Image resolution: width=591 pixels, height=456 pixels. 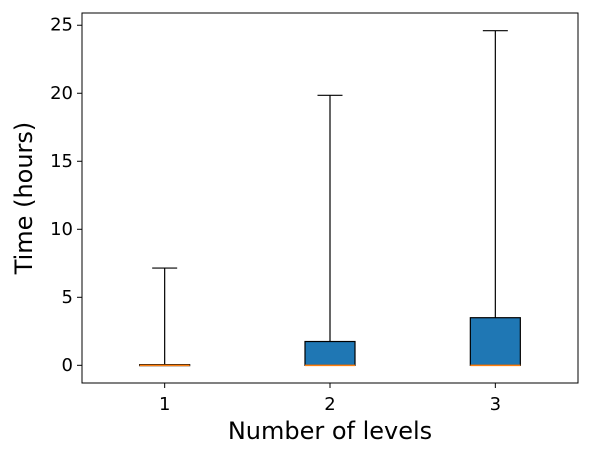 I want to click on x-tick-label: 3, so click(x=495, y=404).